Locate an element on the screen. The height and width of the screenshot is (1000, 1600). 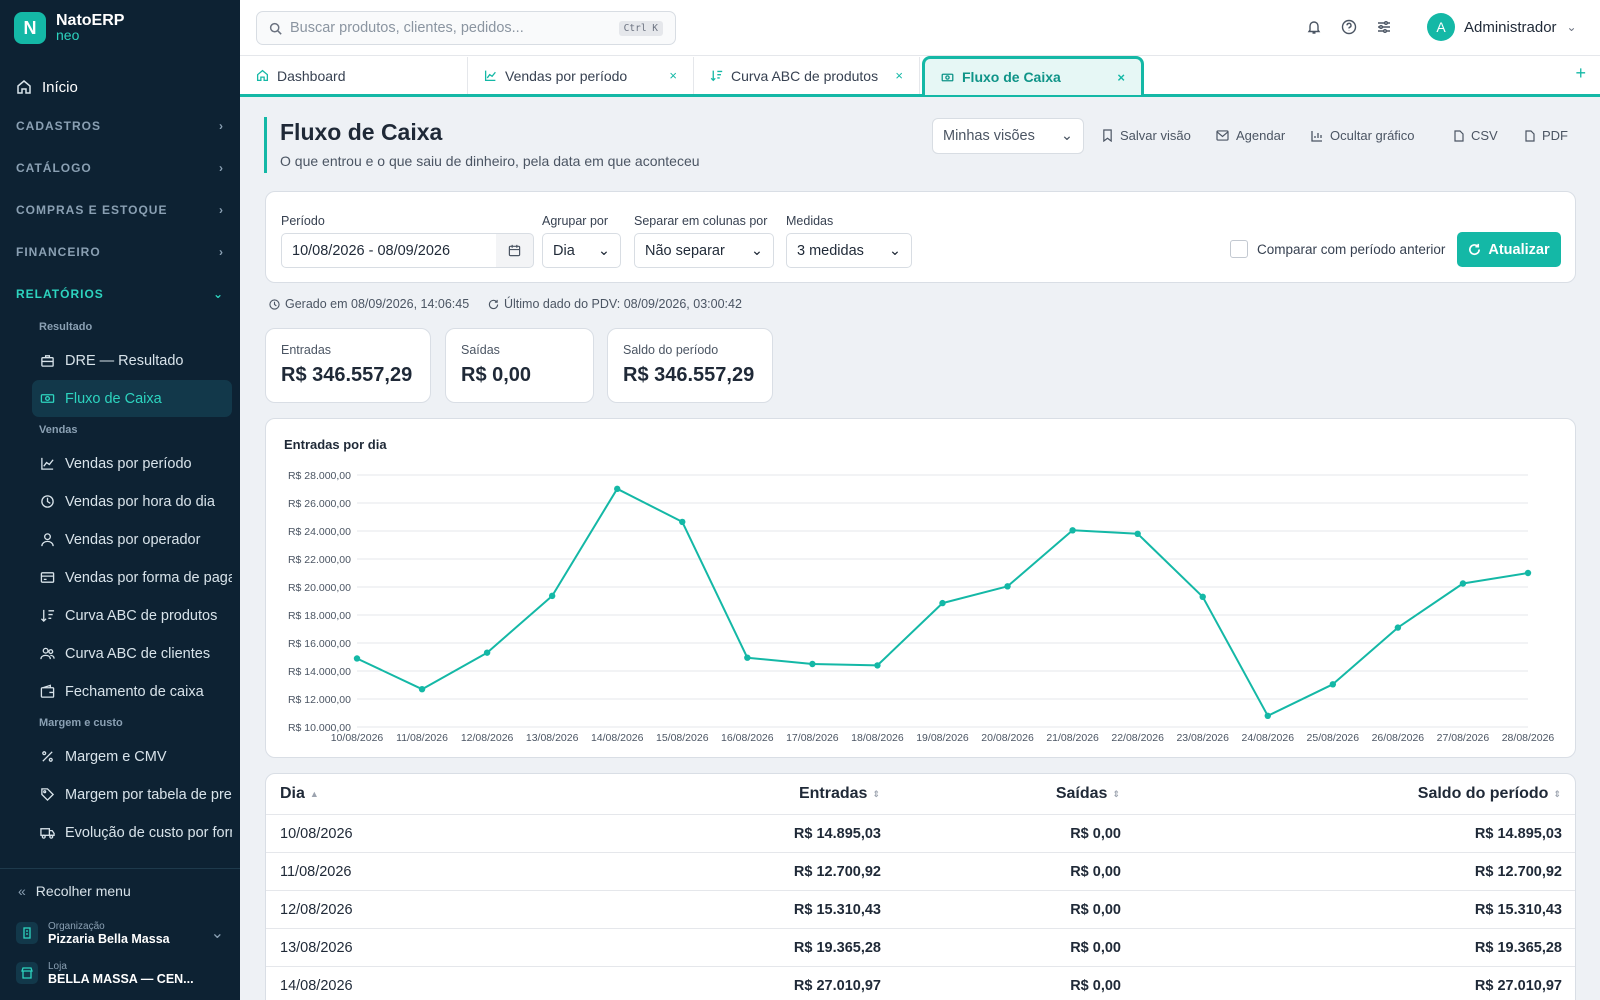
column-header-dia: Dia ▲ is located at coordinates (299, 794).